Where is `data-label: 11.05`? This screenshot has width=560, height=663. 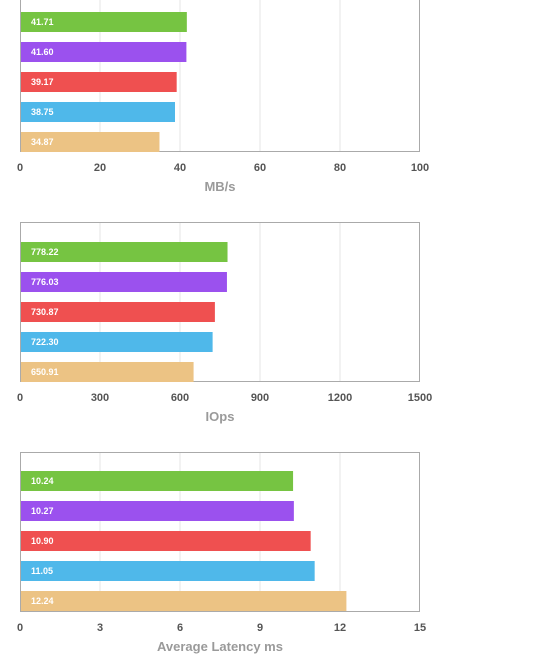
data-label: 11.05 is located at coordinates (42, 571).